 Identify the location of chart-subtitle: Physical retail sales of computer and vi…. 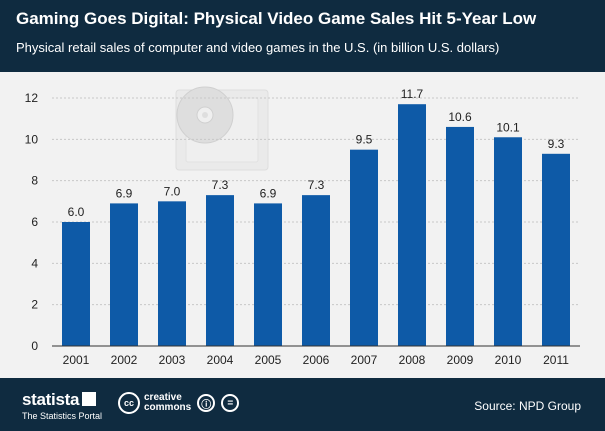
(258, 47).